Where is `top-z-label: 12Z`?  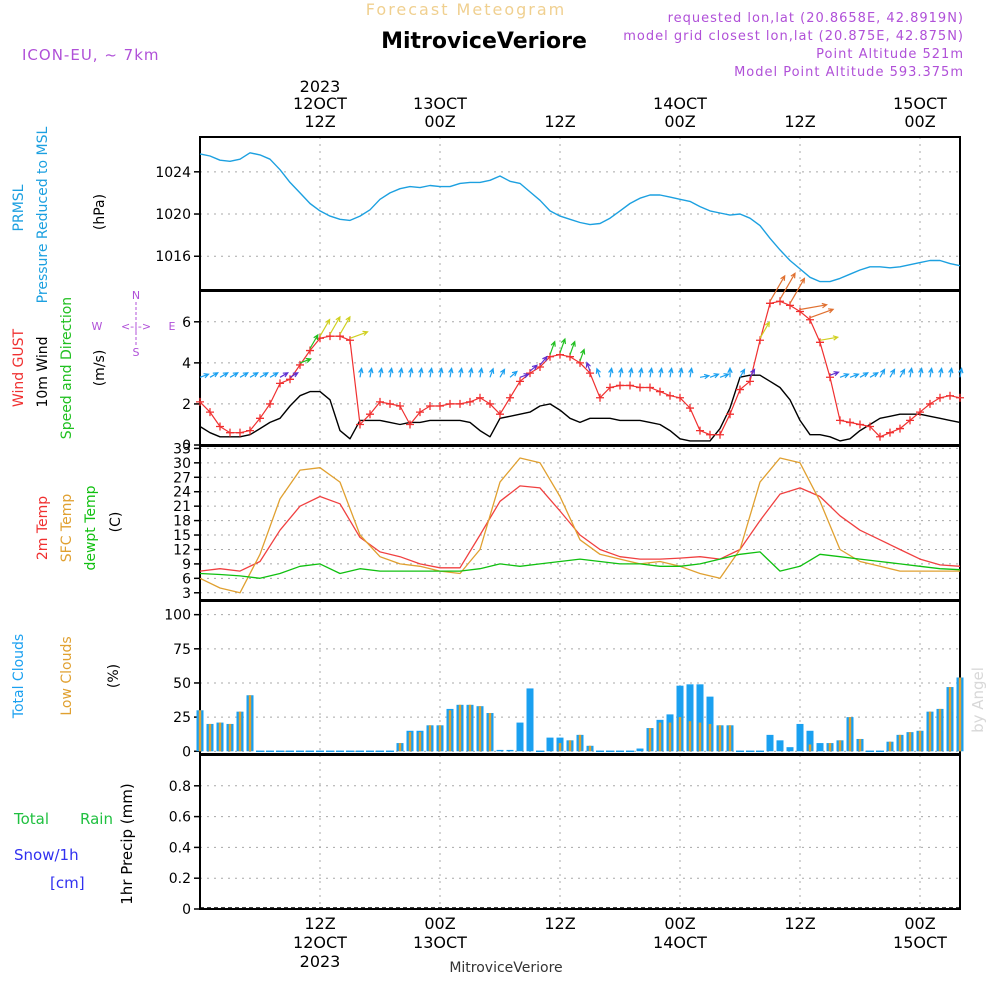
top-z-label: 12Z is located at coordinates (559, 121).